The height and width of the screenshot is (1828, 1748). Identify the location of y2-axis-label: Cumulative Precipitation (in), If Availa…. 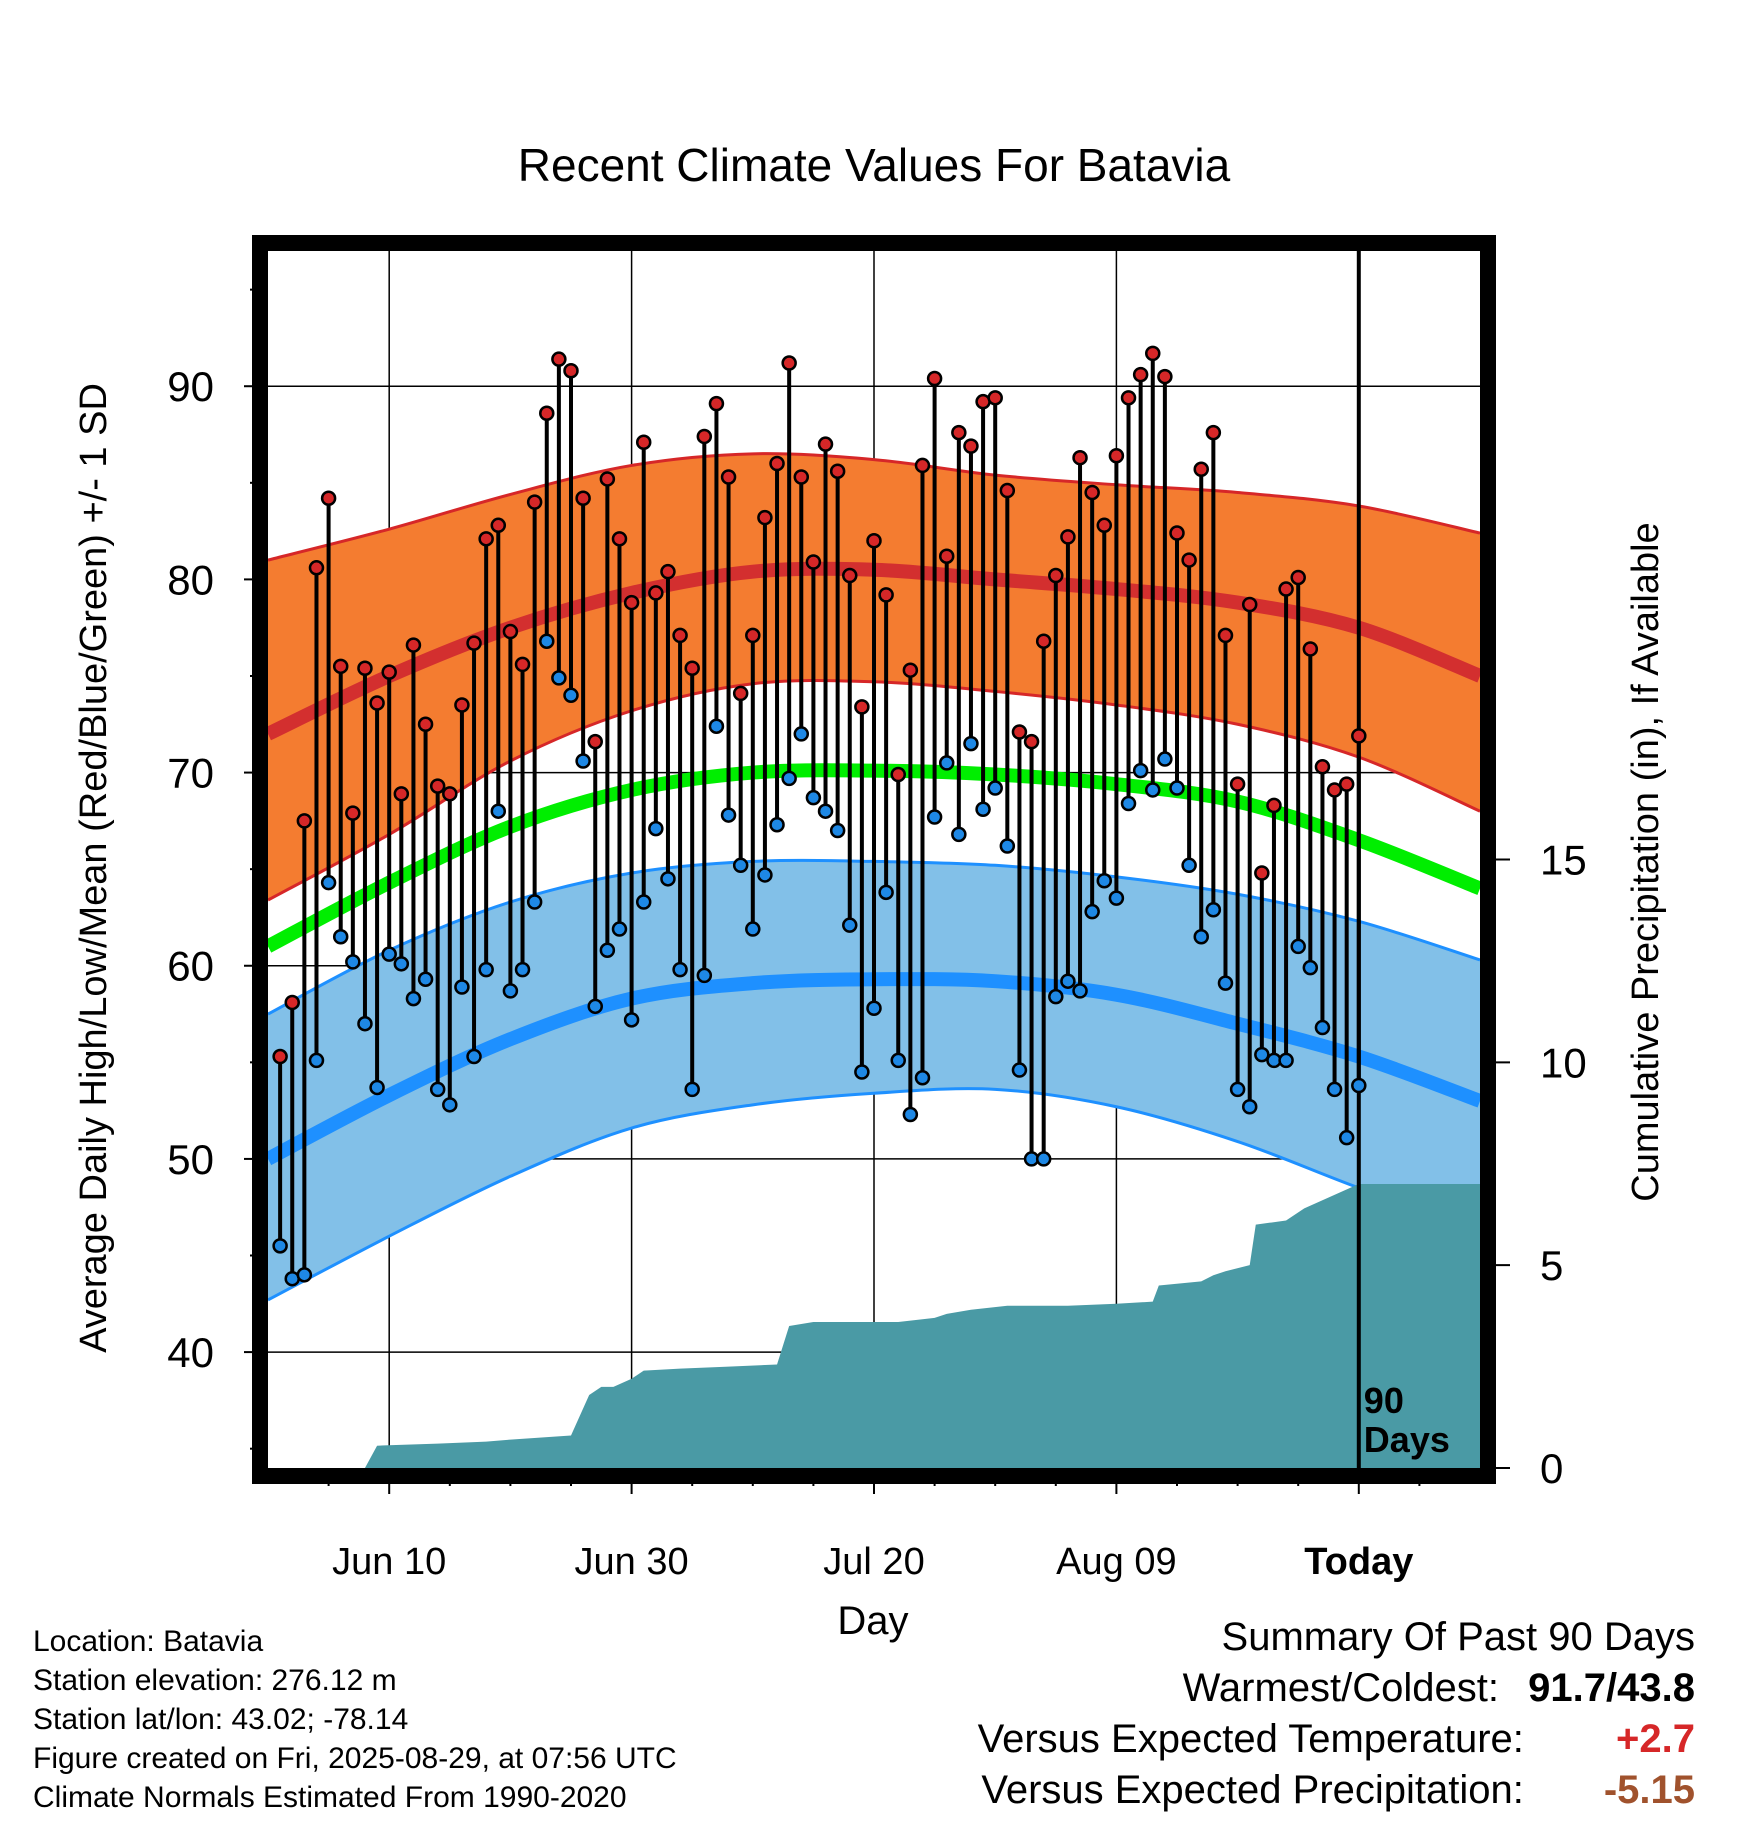
(1646, 861).